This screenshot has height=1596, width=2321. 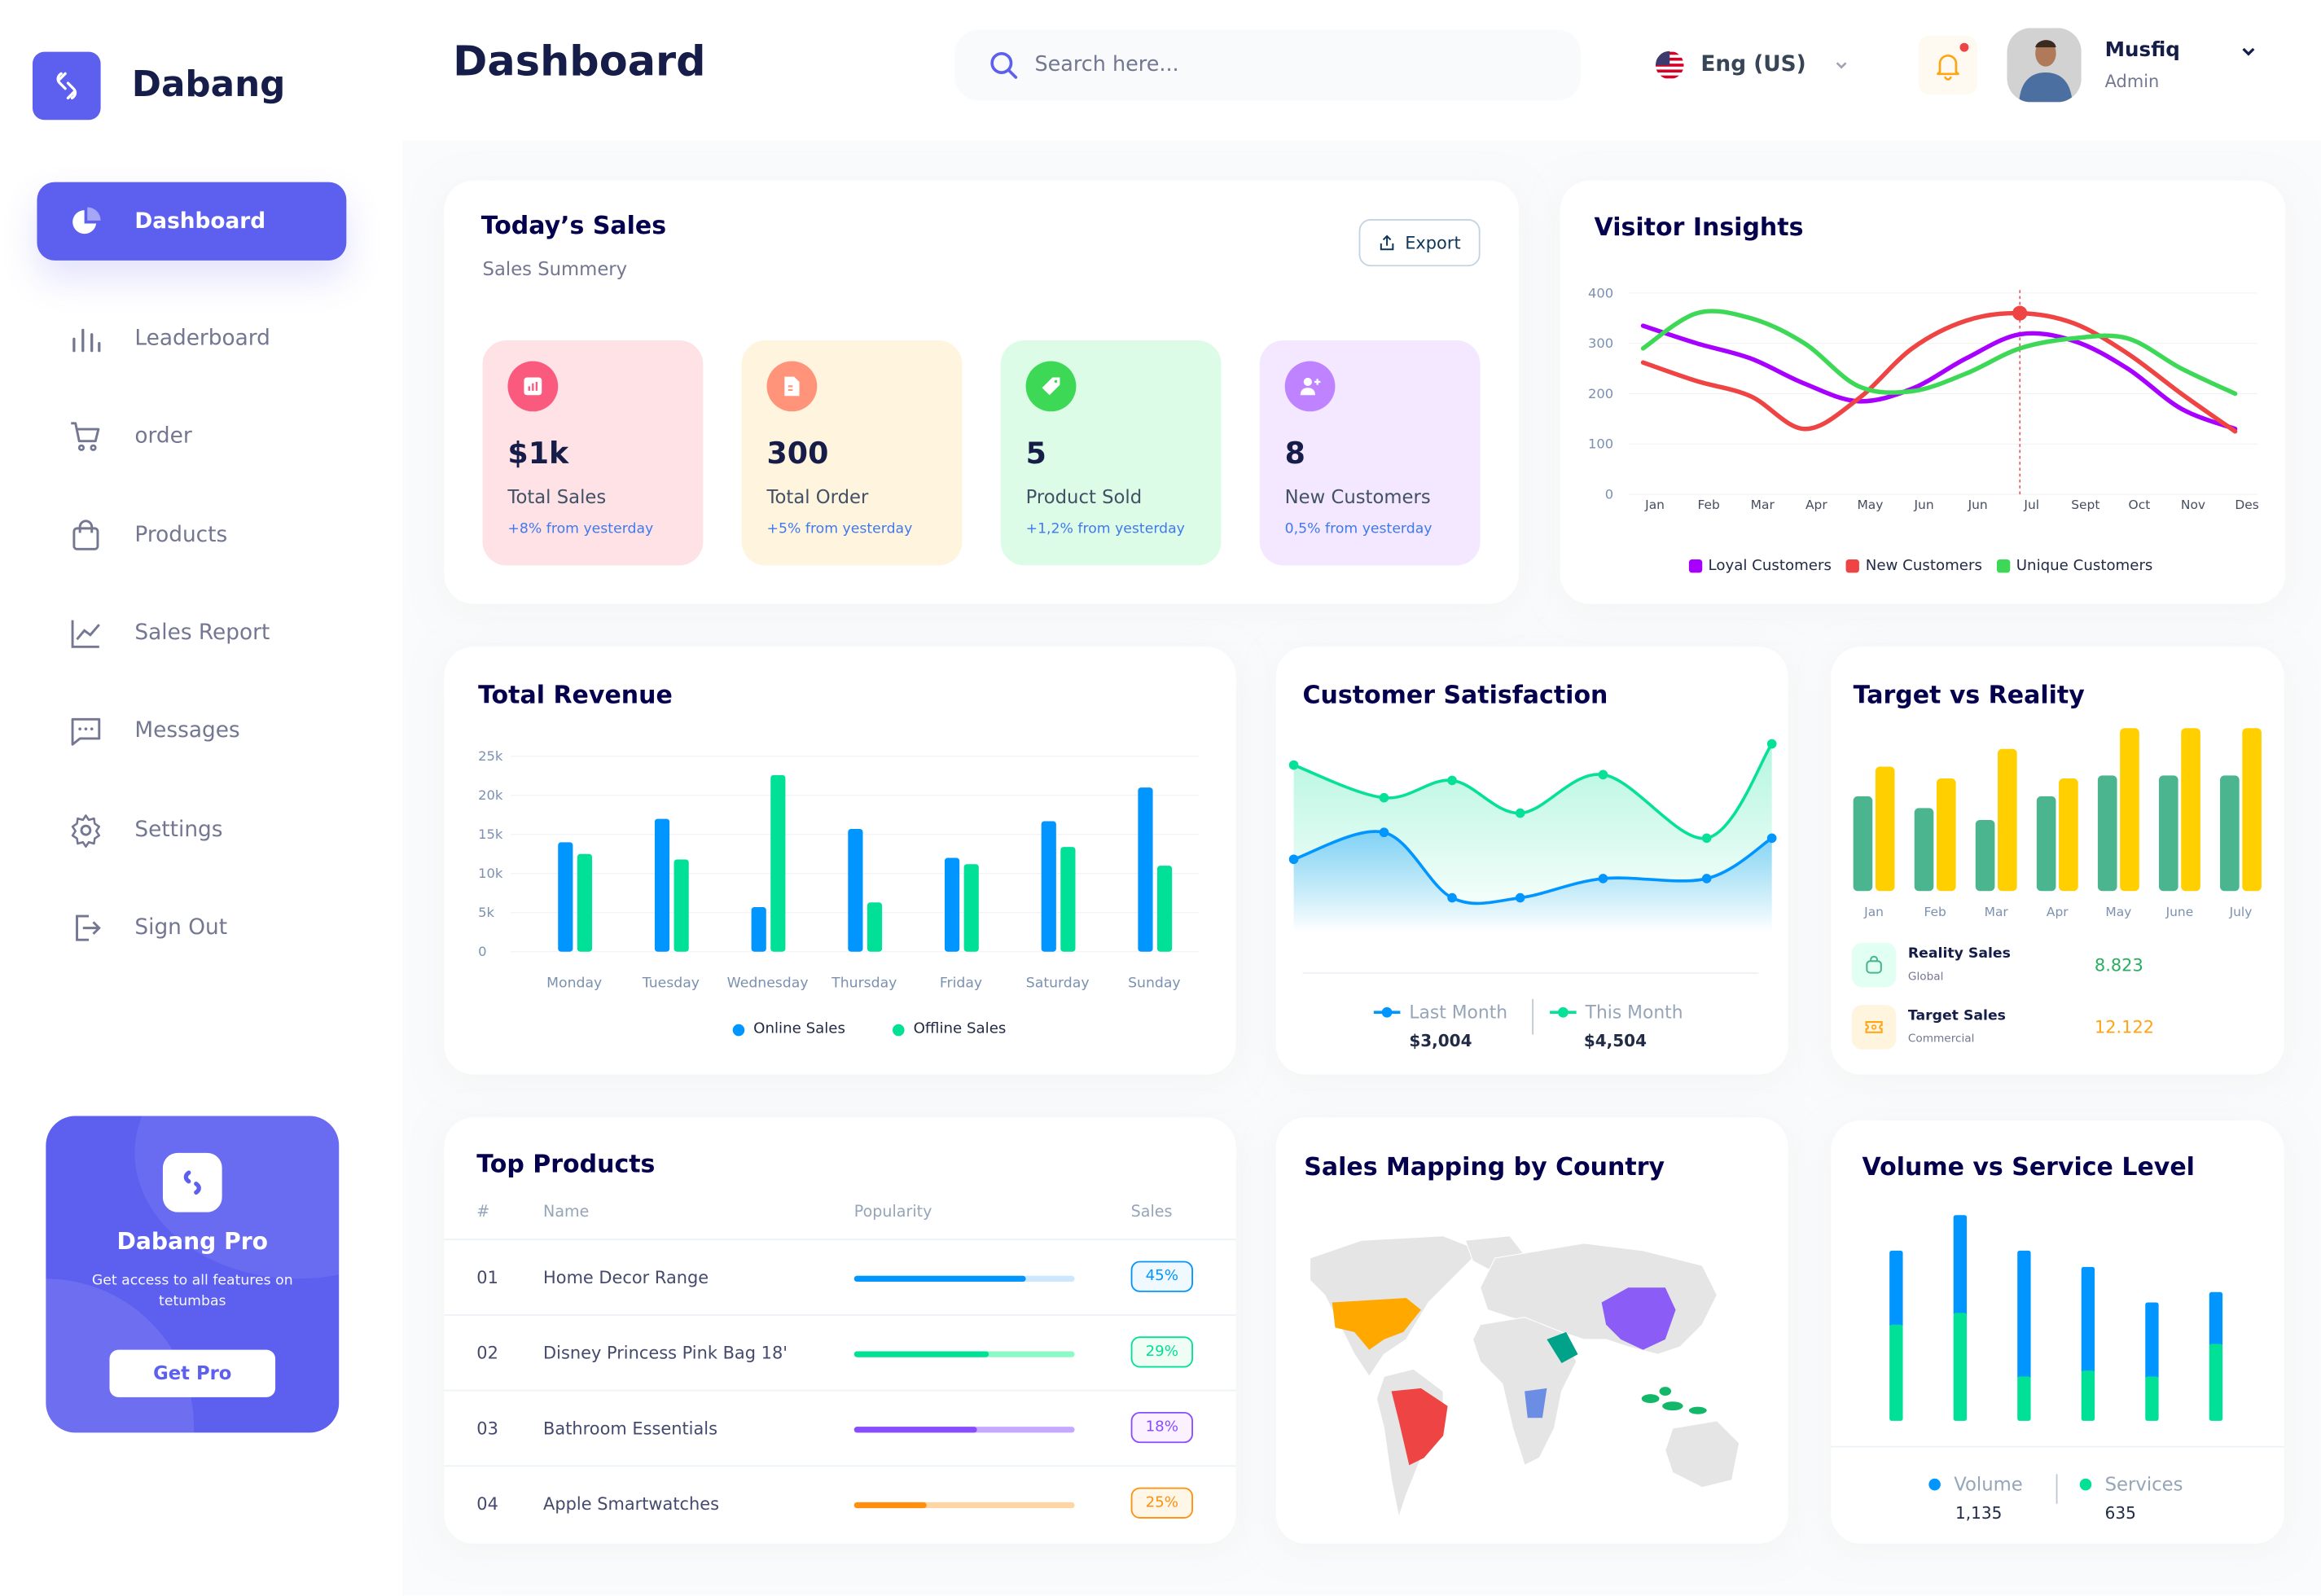 What do you see at coordinates (192, 1182) in the screenshot?
I see `logo-icon` at bounding box center [192, 1182].